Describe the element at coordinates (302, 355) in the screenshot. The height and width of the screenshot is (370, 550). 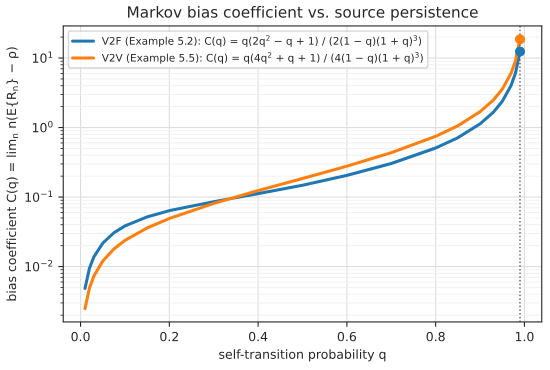
I see `x-axis-title: self-transition probability q` at that location.